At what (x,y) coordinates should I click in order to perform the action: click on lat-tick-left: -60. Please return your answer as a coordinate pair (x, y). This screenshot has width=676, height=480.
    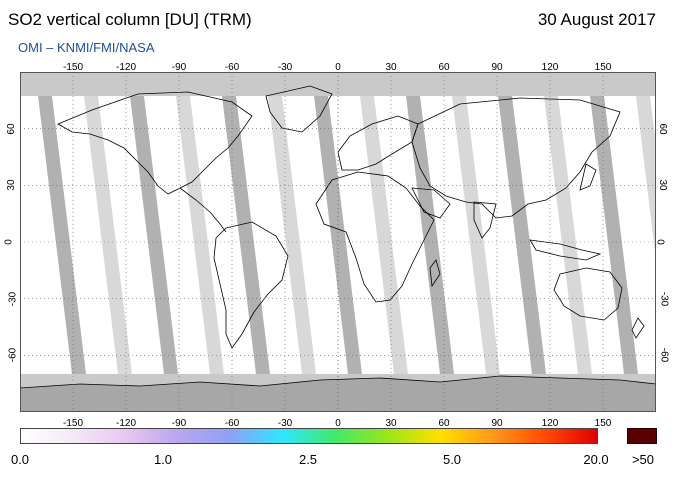
    Looking at the image, I should click on (13, 355).